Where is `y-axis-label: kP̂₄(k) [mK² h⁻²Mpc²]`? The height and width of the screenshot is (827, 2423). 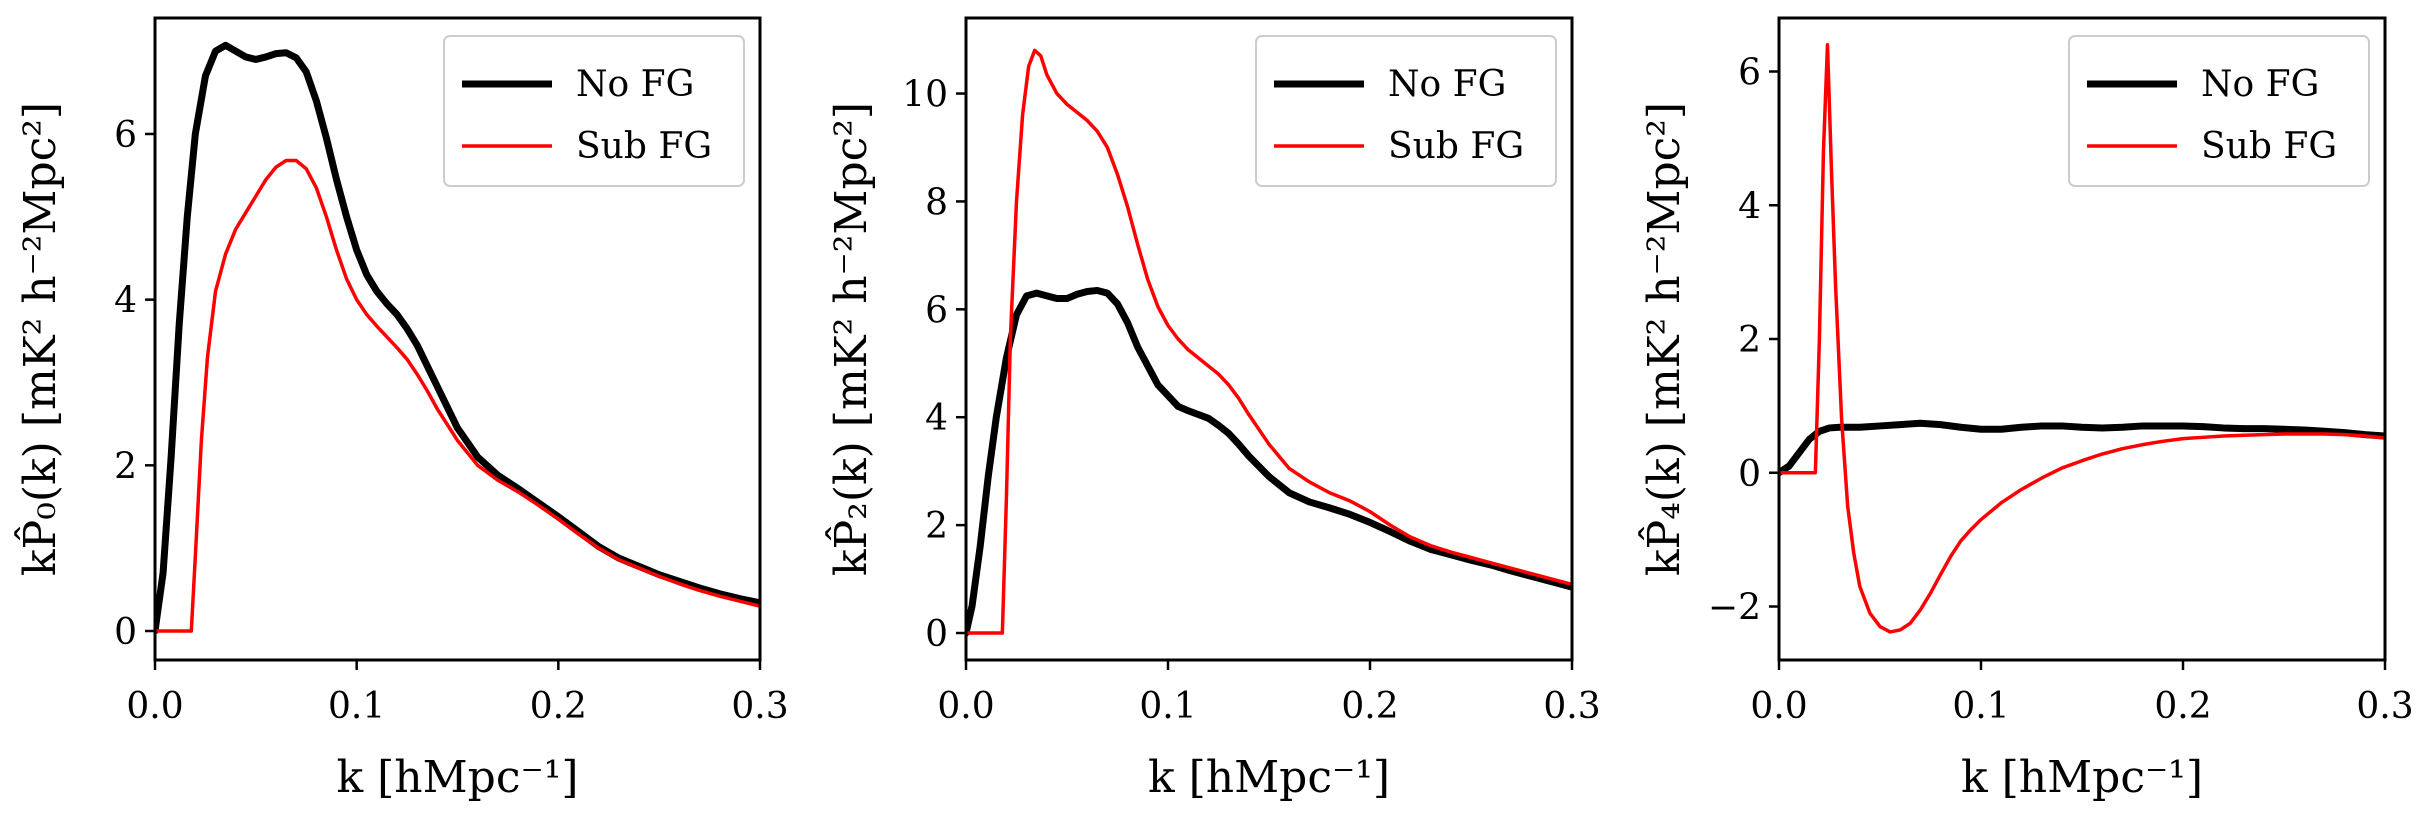 y-axis-label: kP̂₄(k) [mK² h⁻²Mpc²] is located at coordinates (1663, 339).